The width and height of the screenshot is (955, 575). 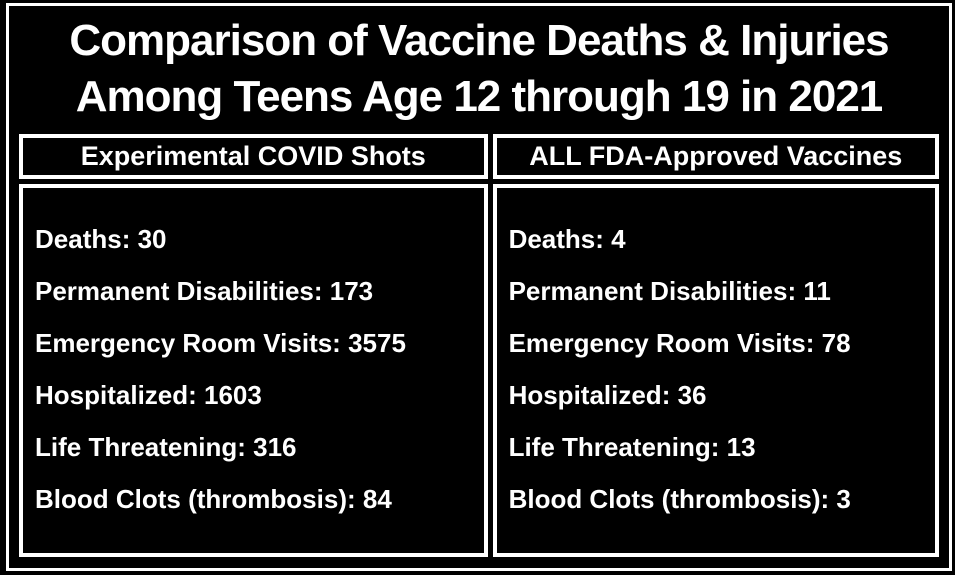 I want to click on stat-emergency-room-visits: Emergency Room Visits: 3575, so click(x=220, y=343).